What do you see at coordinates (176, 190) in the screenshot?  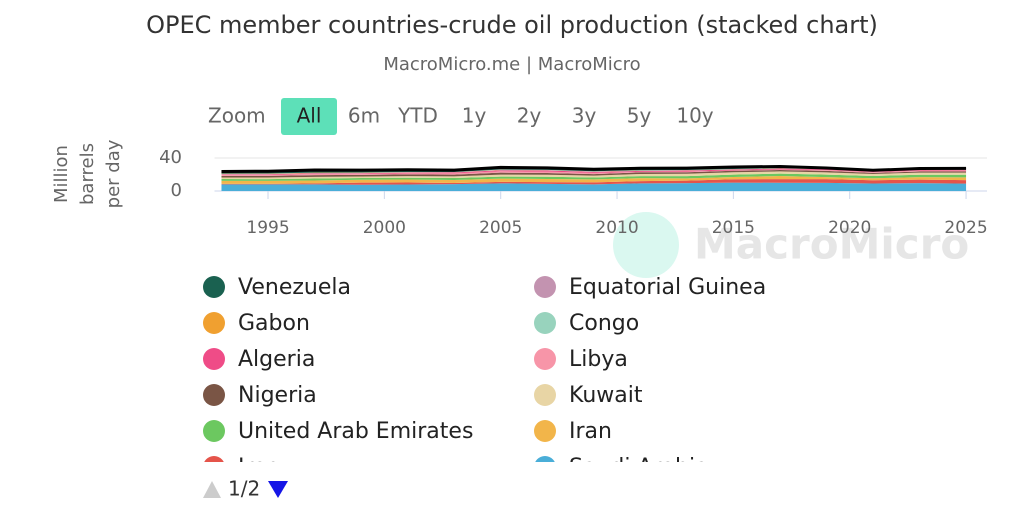 I see `y-tick-label: 0` at bounding box center [176, 190].